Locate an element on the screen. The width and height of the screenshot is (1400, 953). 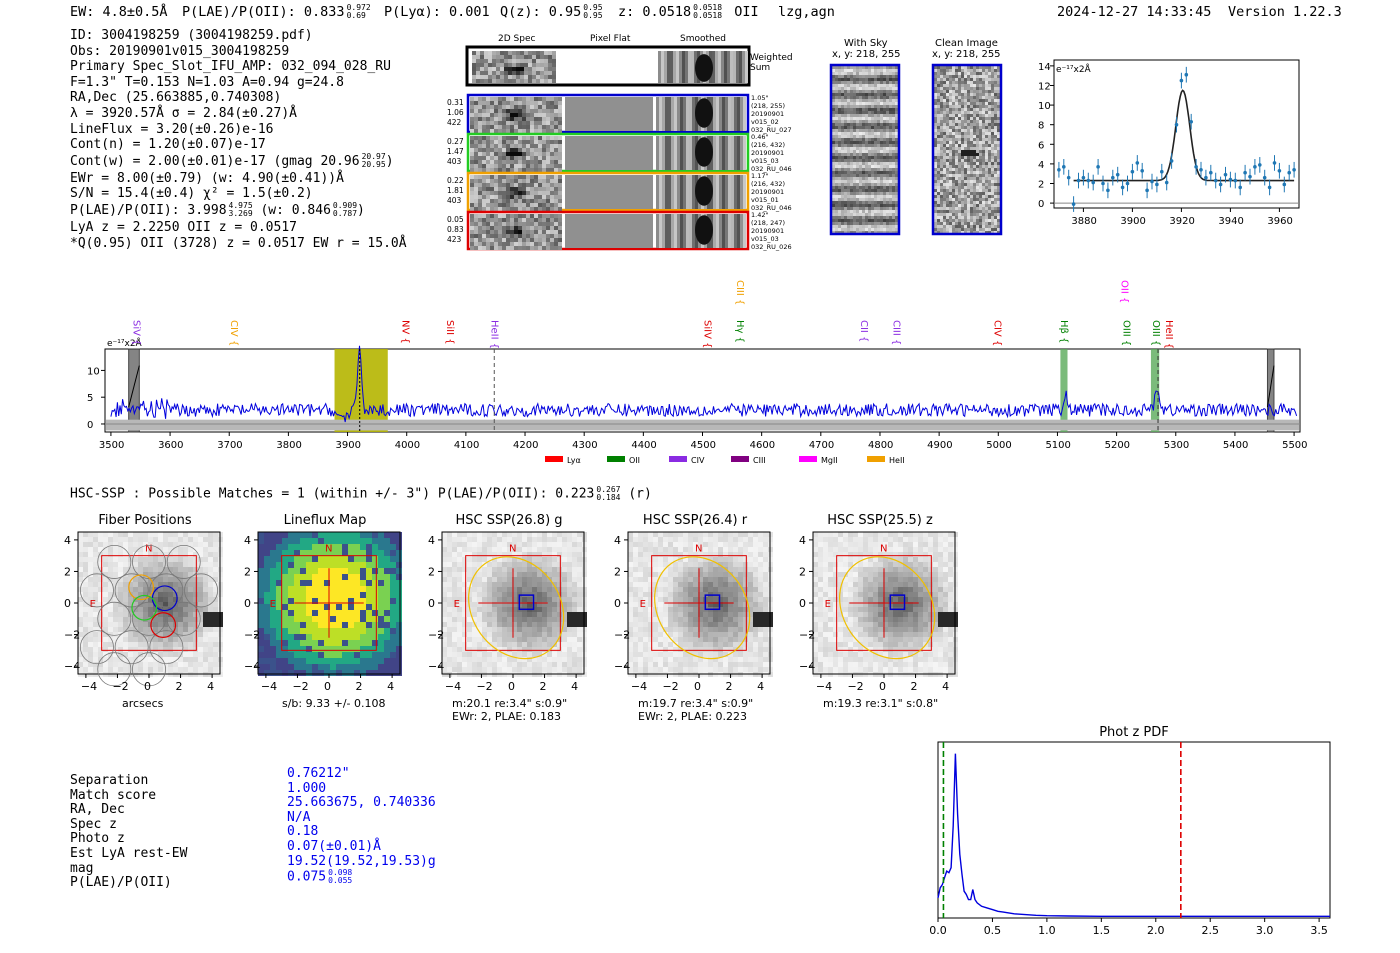
panel-title: HSC SSP(26.4) r is located at coordinates (695, 520).